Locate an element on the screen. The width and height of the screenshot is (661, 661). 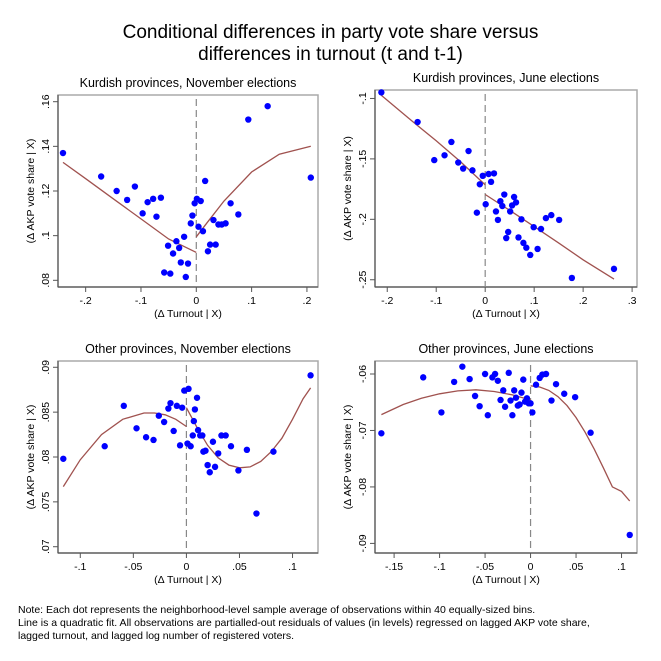
y-tick-label: -.2 is located at coordinates (363, 219).